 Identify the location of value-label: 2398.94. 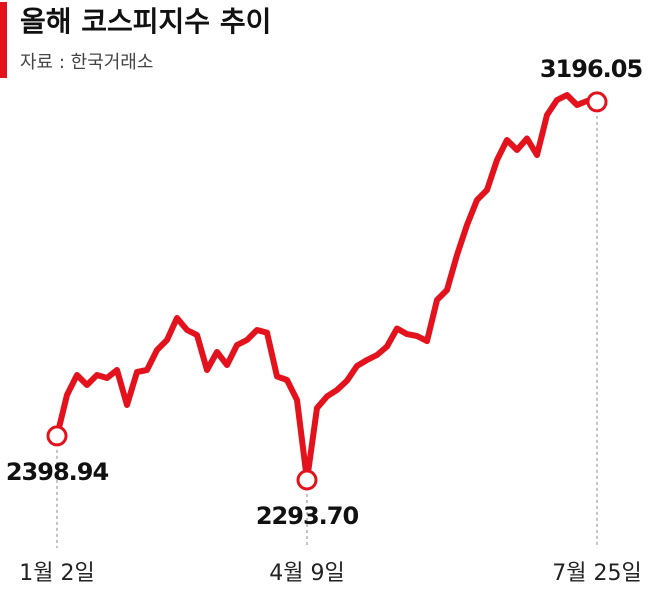
(57, 472).